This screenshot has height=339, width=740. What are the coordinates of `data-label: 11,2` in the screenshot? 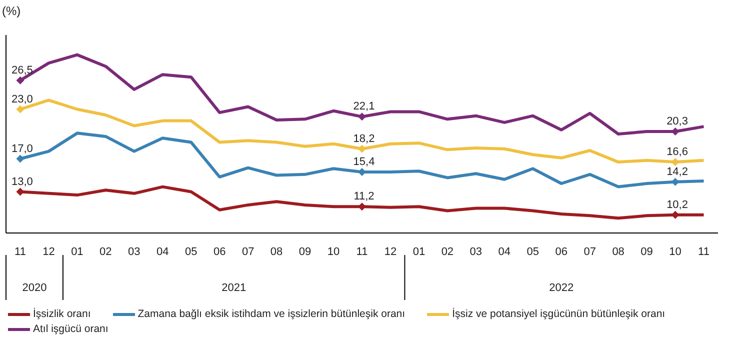 It's located at (364, 196).